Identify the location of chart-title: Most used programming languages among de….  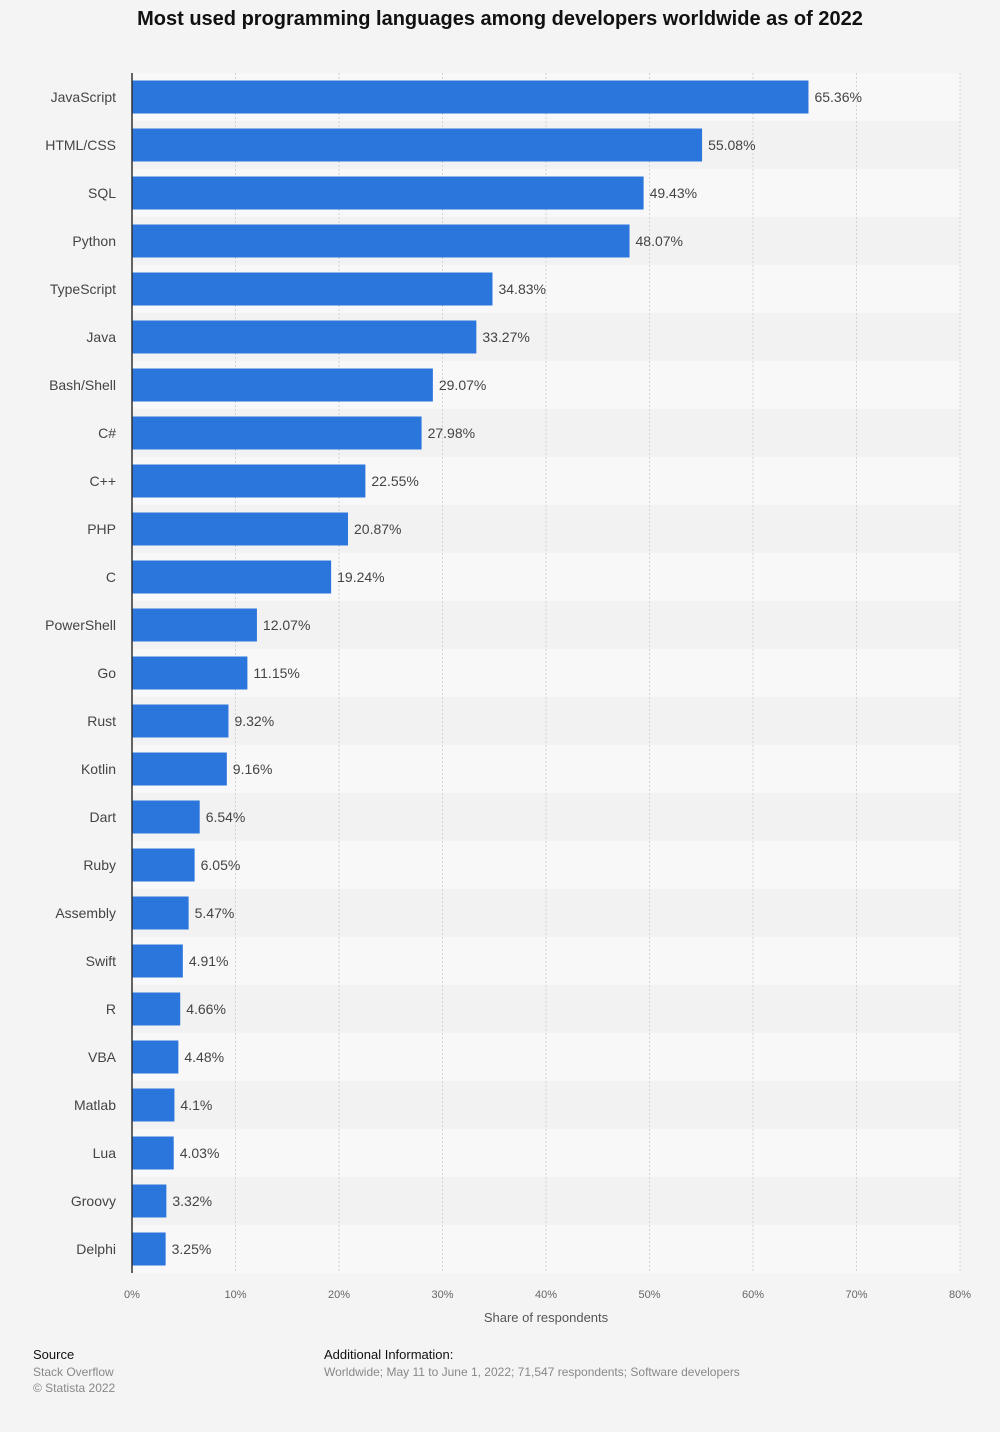
(500, 19).